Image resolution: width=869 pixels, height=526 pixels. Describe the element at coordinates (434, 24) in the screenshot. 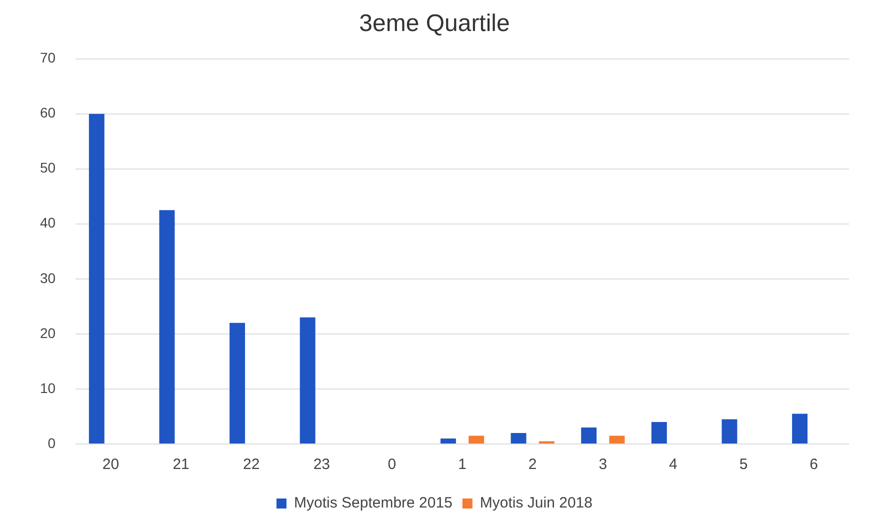

I see `chart-title: 3eme Quartile` at that location.